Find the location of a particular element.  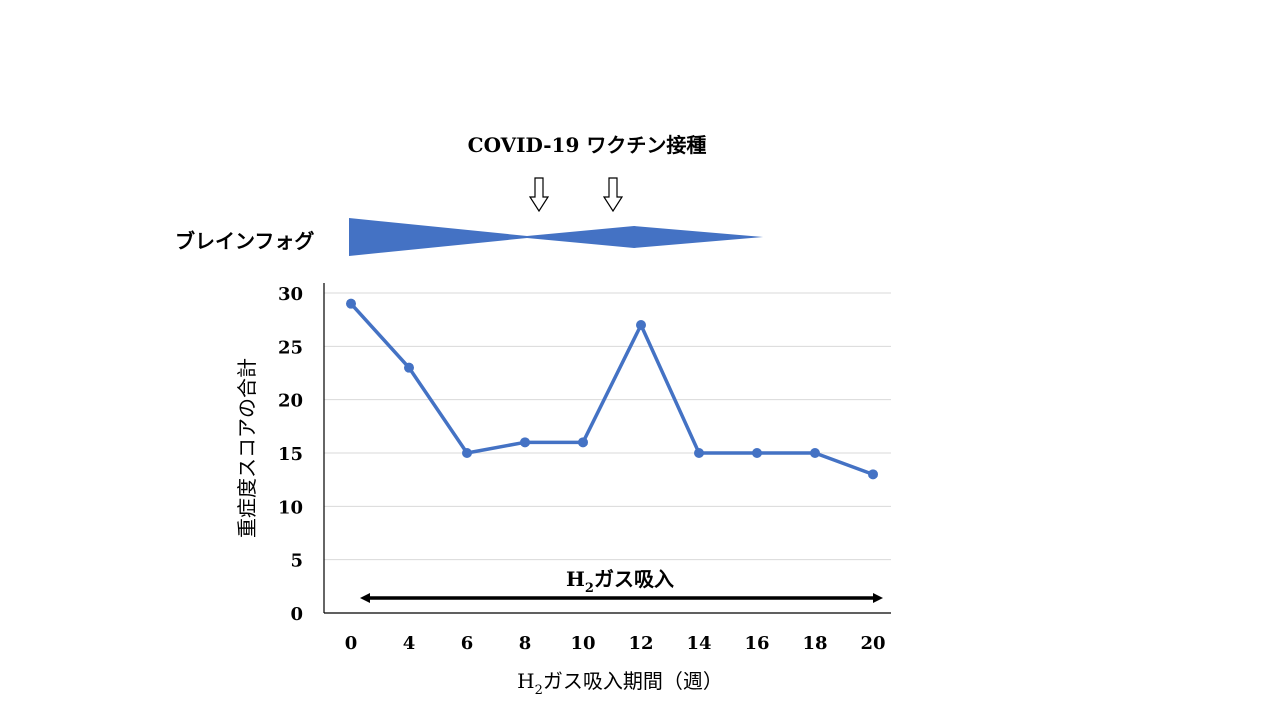

x-tick-label: 16 is located at coordinates (756, 643).